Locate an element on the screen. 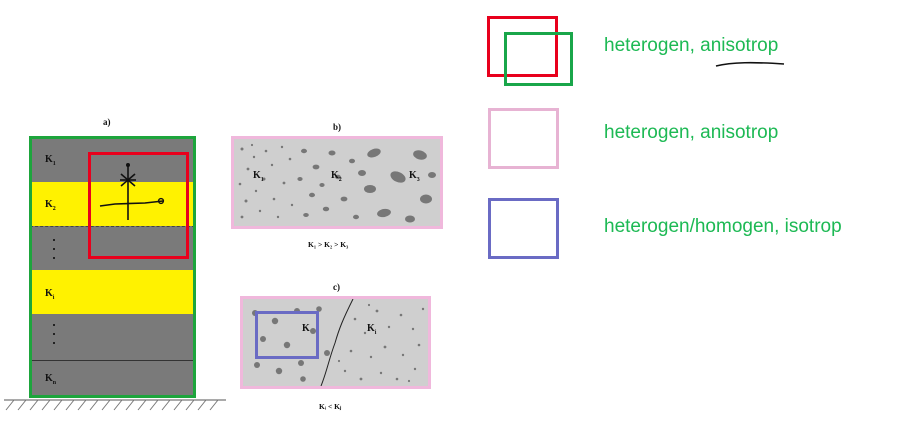 The width and height of the screenshot is (914, 432). layer-dots-upper-ellipsis is located at coordinates (54, 252).